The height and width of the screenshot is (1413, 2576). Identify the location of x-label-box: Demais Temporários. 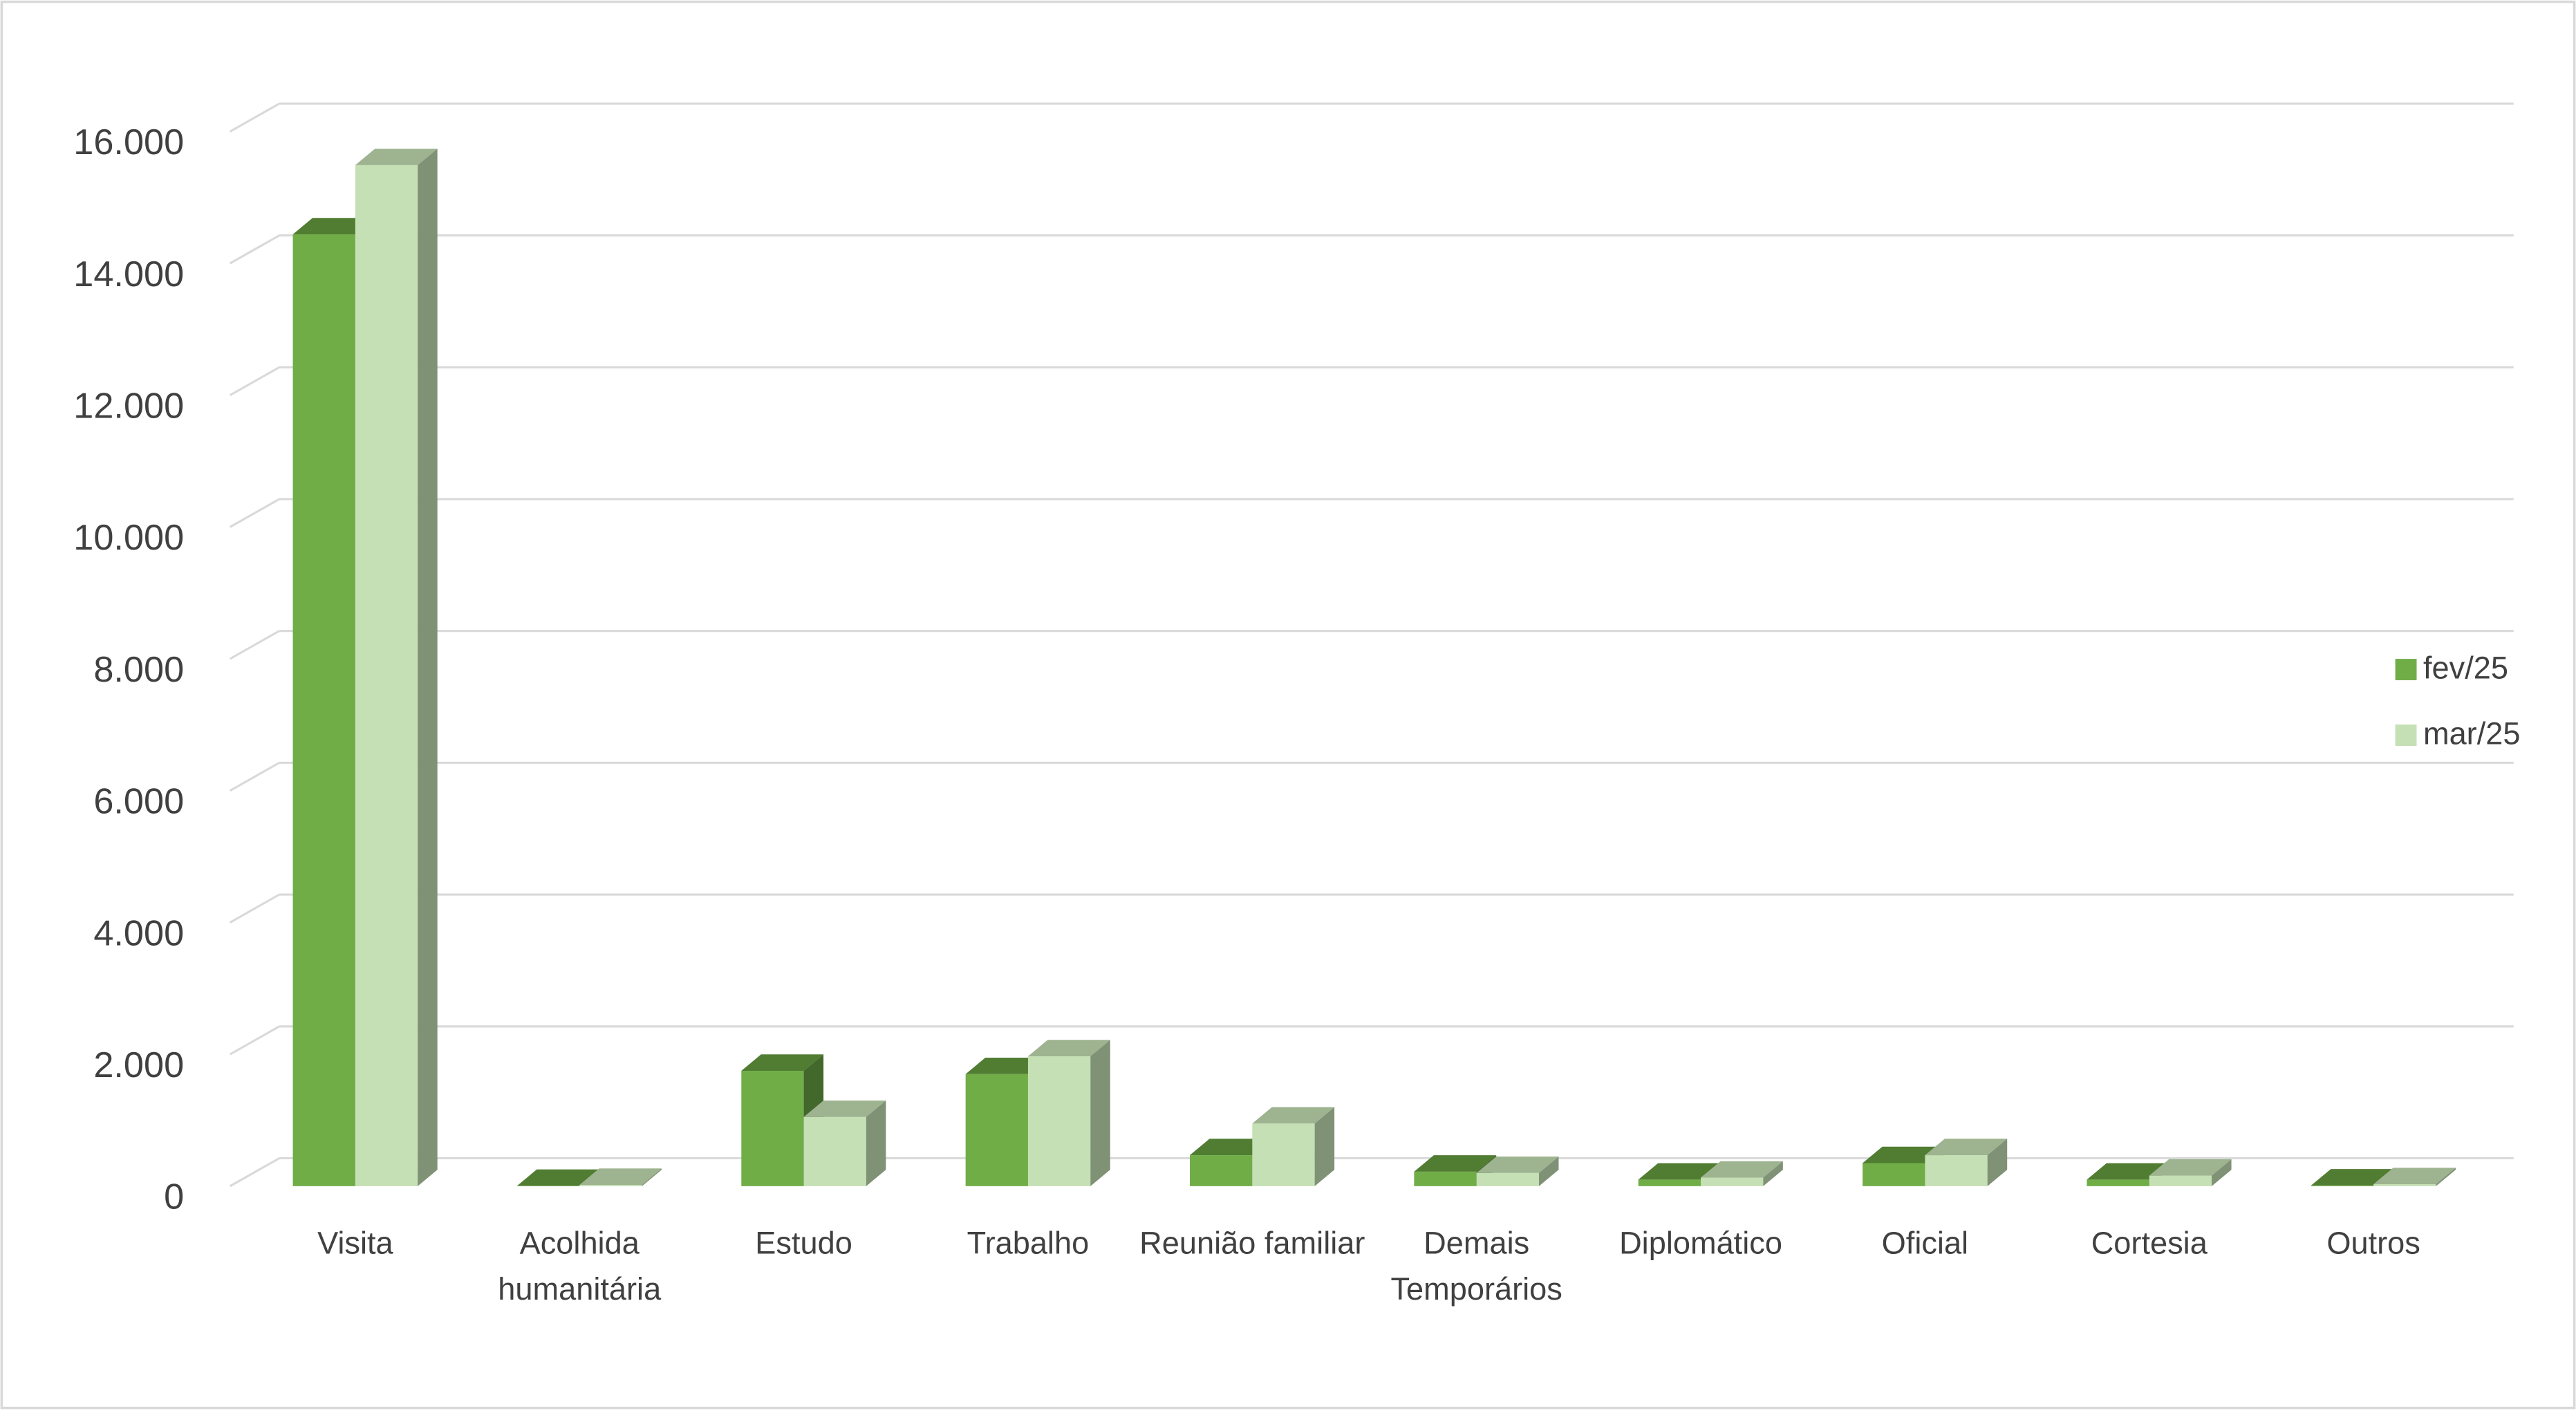
(1476, 1267).